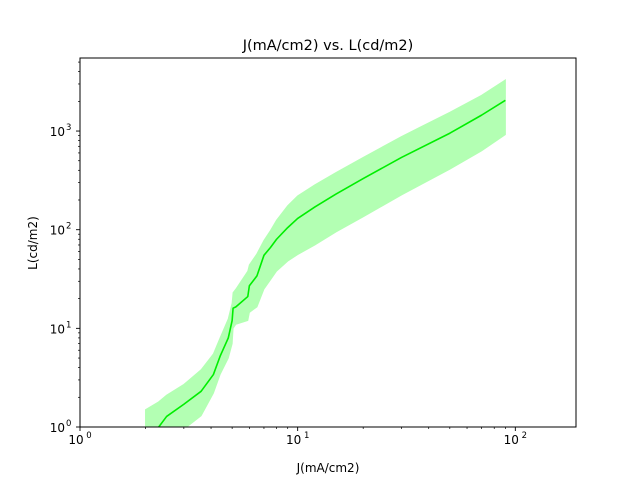  What do you see at coordinates (68, 325) in the screenshot?
I see `y-tick-label-exponent: 1` at bounding box center [68, 325].